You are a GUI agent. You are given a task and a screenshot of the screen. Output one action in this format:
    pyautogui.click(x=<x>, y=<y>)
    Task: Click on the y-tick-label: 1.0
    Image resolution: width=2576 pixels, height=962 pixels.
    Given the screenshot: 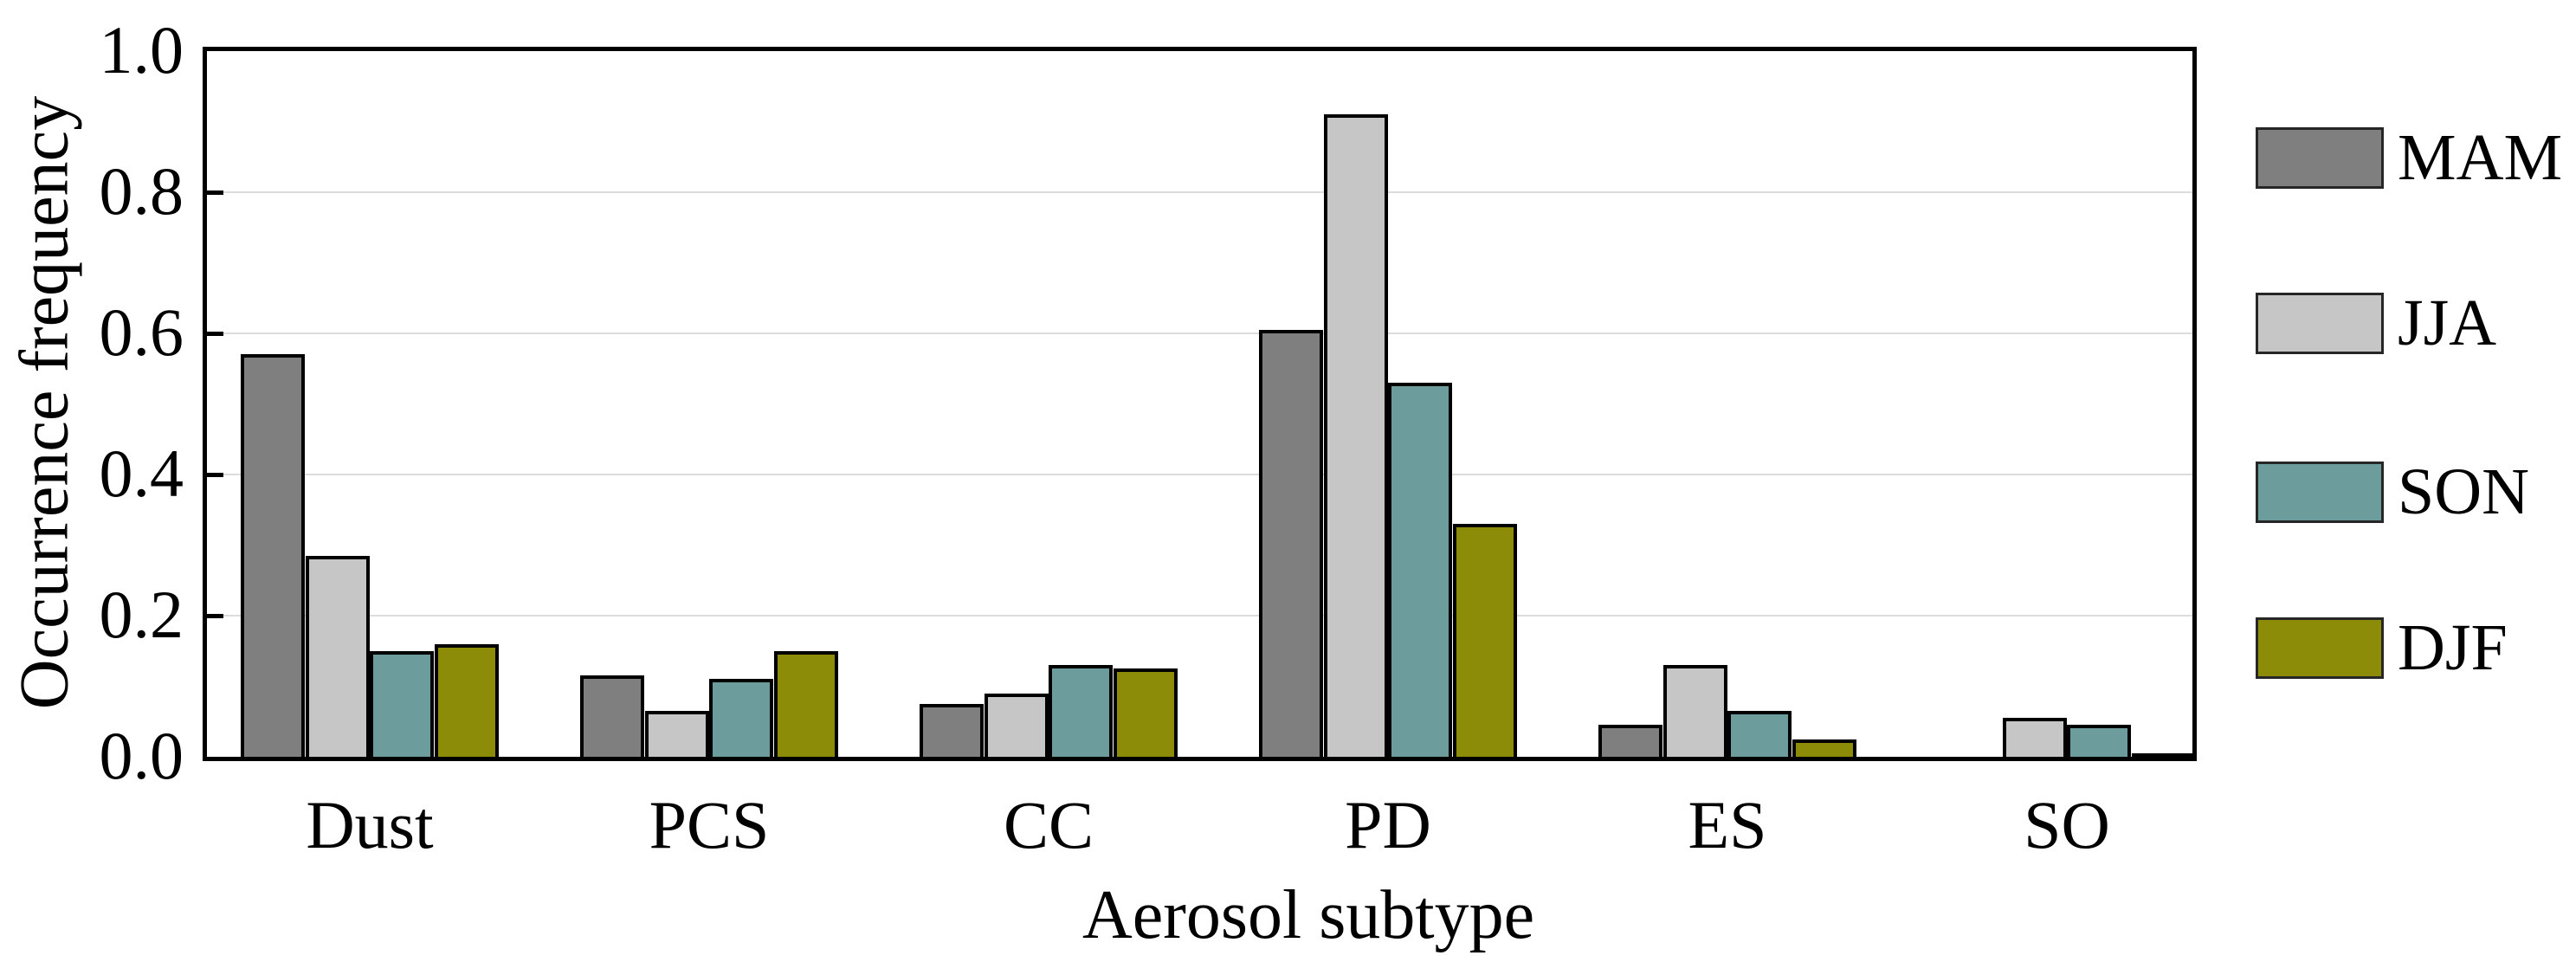 What is the action you would take?
    pyautogui.click(x=141, y=50)
    